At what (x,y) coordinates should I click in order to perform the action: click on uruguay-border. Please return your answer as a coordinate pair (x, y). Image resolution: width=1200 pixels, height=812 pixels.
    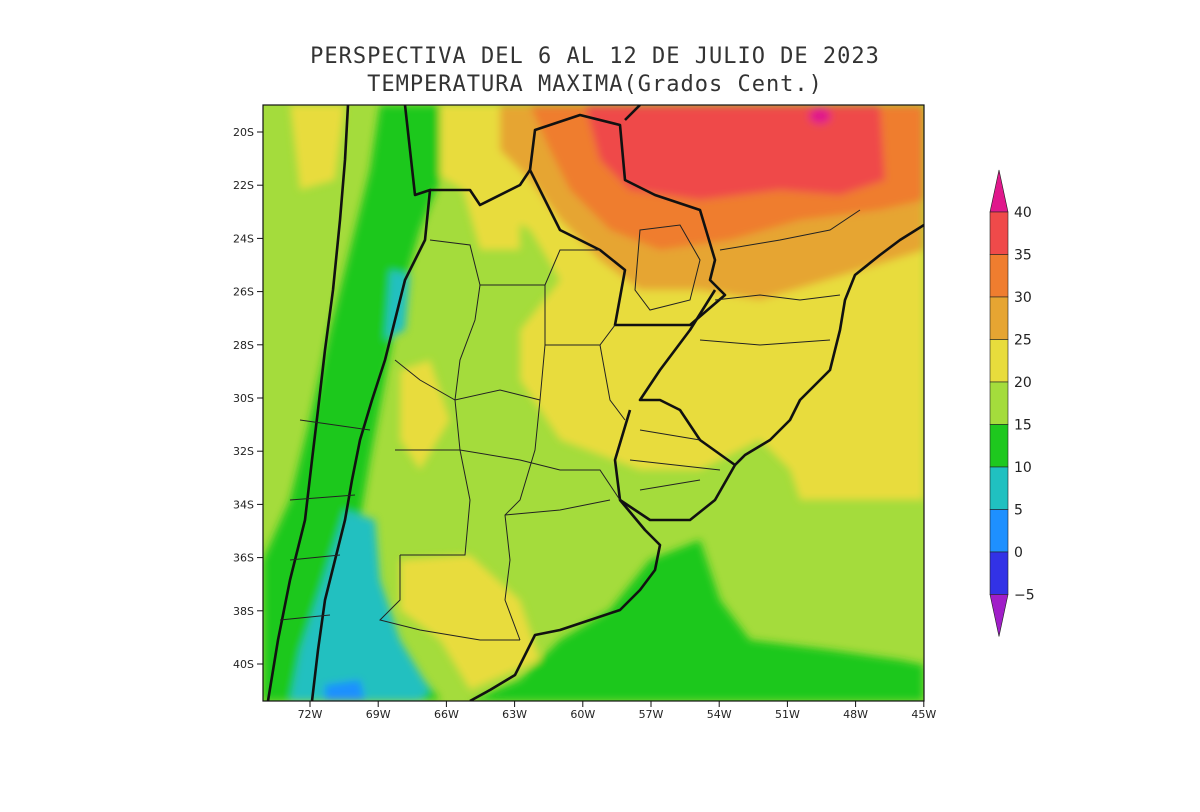
    Looking at the image, I should click on (675, 405).